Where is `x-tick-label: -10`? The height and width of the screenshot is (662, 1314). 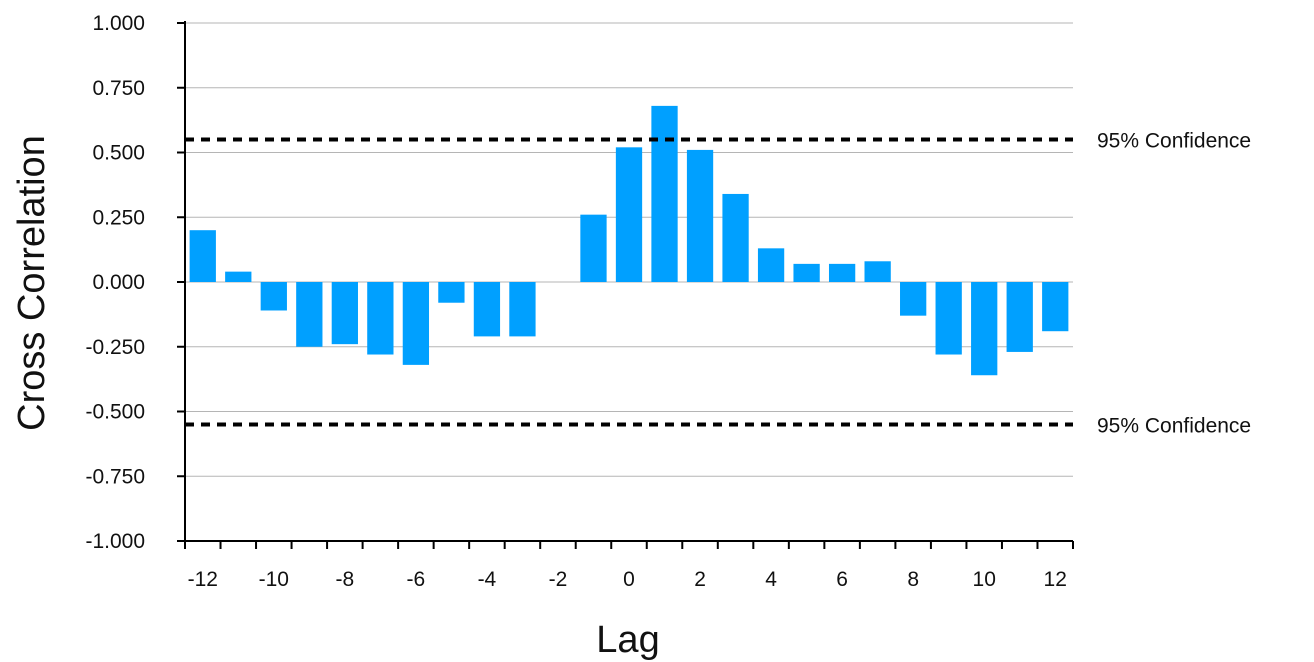
x-tick-label: -10 is located at coordinates (274, 579).